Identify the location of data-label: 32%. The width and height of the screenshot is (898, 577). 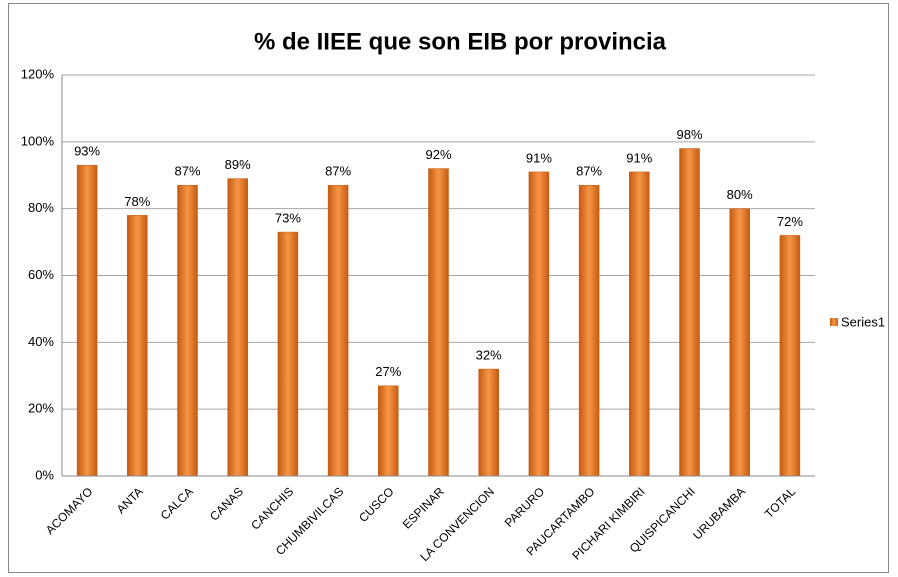
(489, 355).